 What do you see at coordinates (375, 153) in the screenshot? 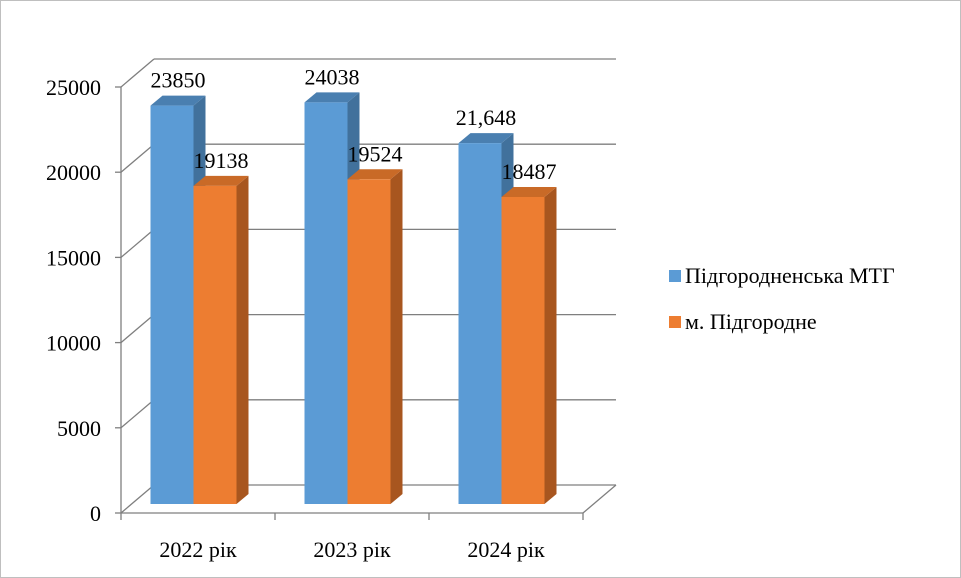
I see `data-label: 19524` at bounding box center [375, 153].